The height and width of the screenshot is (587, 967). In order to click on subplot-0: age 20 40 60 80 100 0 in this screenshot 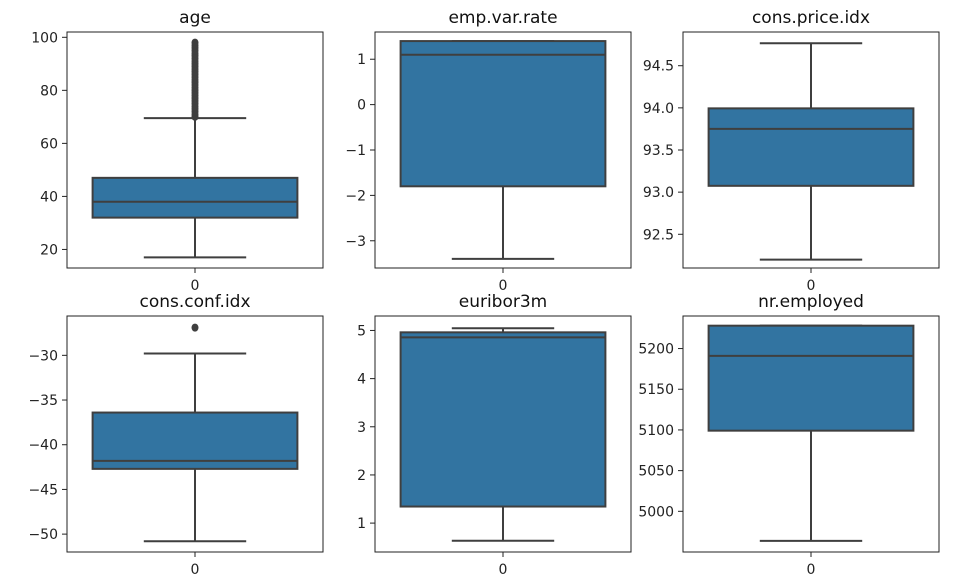, I will do `click(177, 151)`.